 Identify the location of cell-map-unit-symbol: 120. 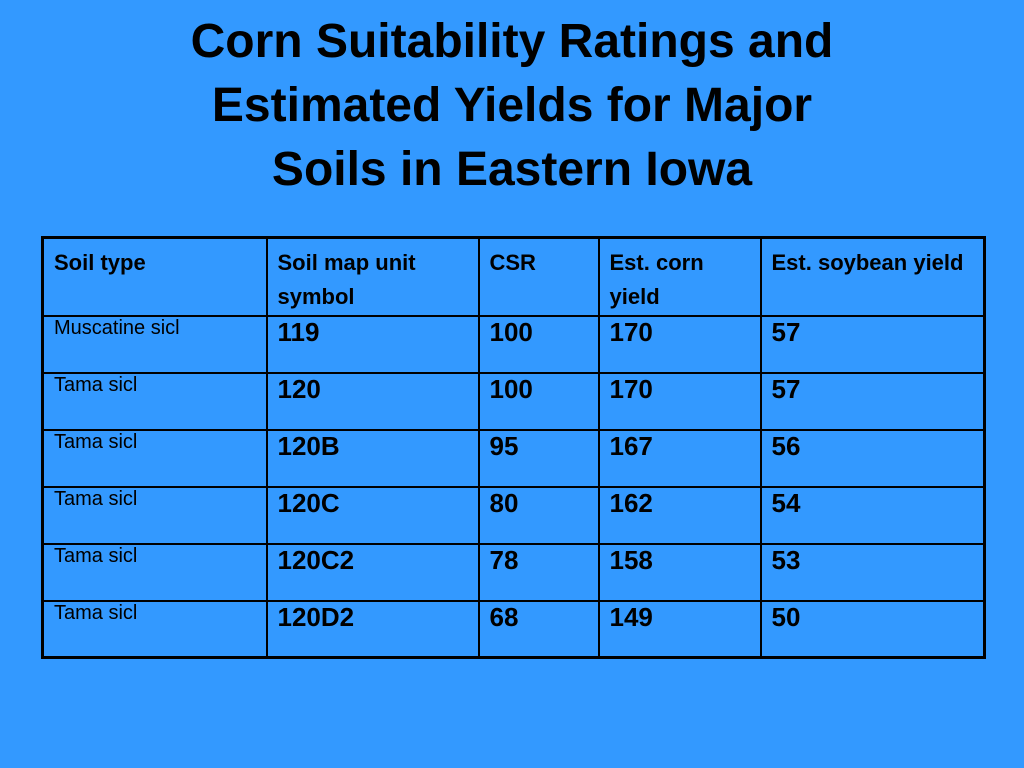
(372, 401).